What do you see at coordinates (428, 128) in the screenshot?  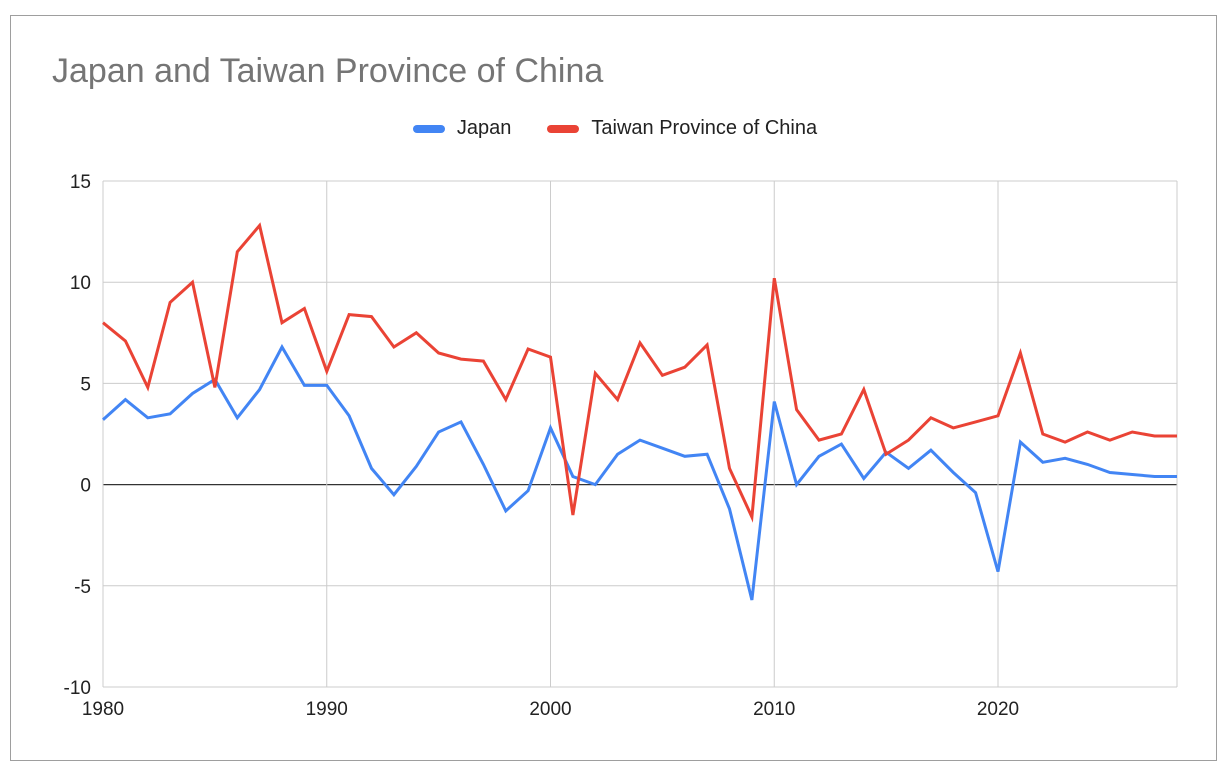 I see `legend-swatch-japan` at bounding box center [428, 128].